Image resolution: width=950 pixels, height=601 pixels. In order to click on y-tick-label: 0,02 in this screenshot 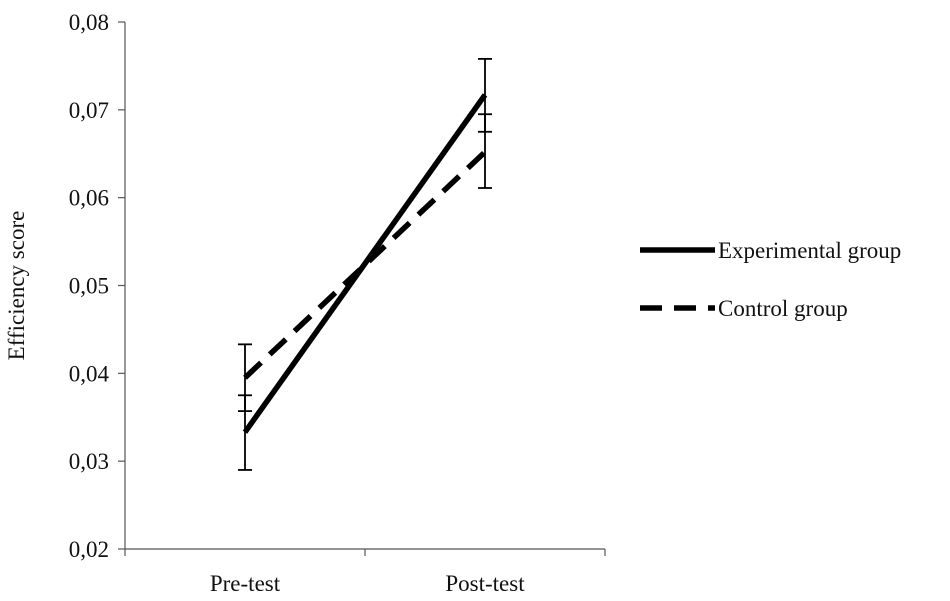, I will do `click(89, 549)`.